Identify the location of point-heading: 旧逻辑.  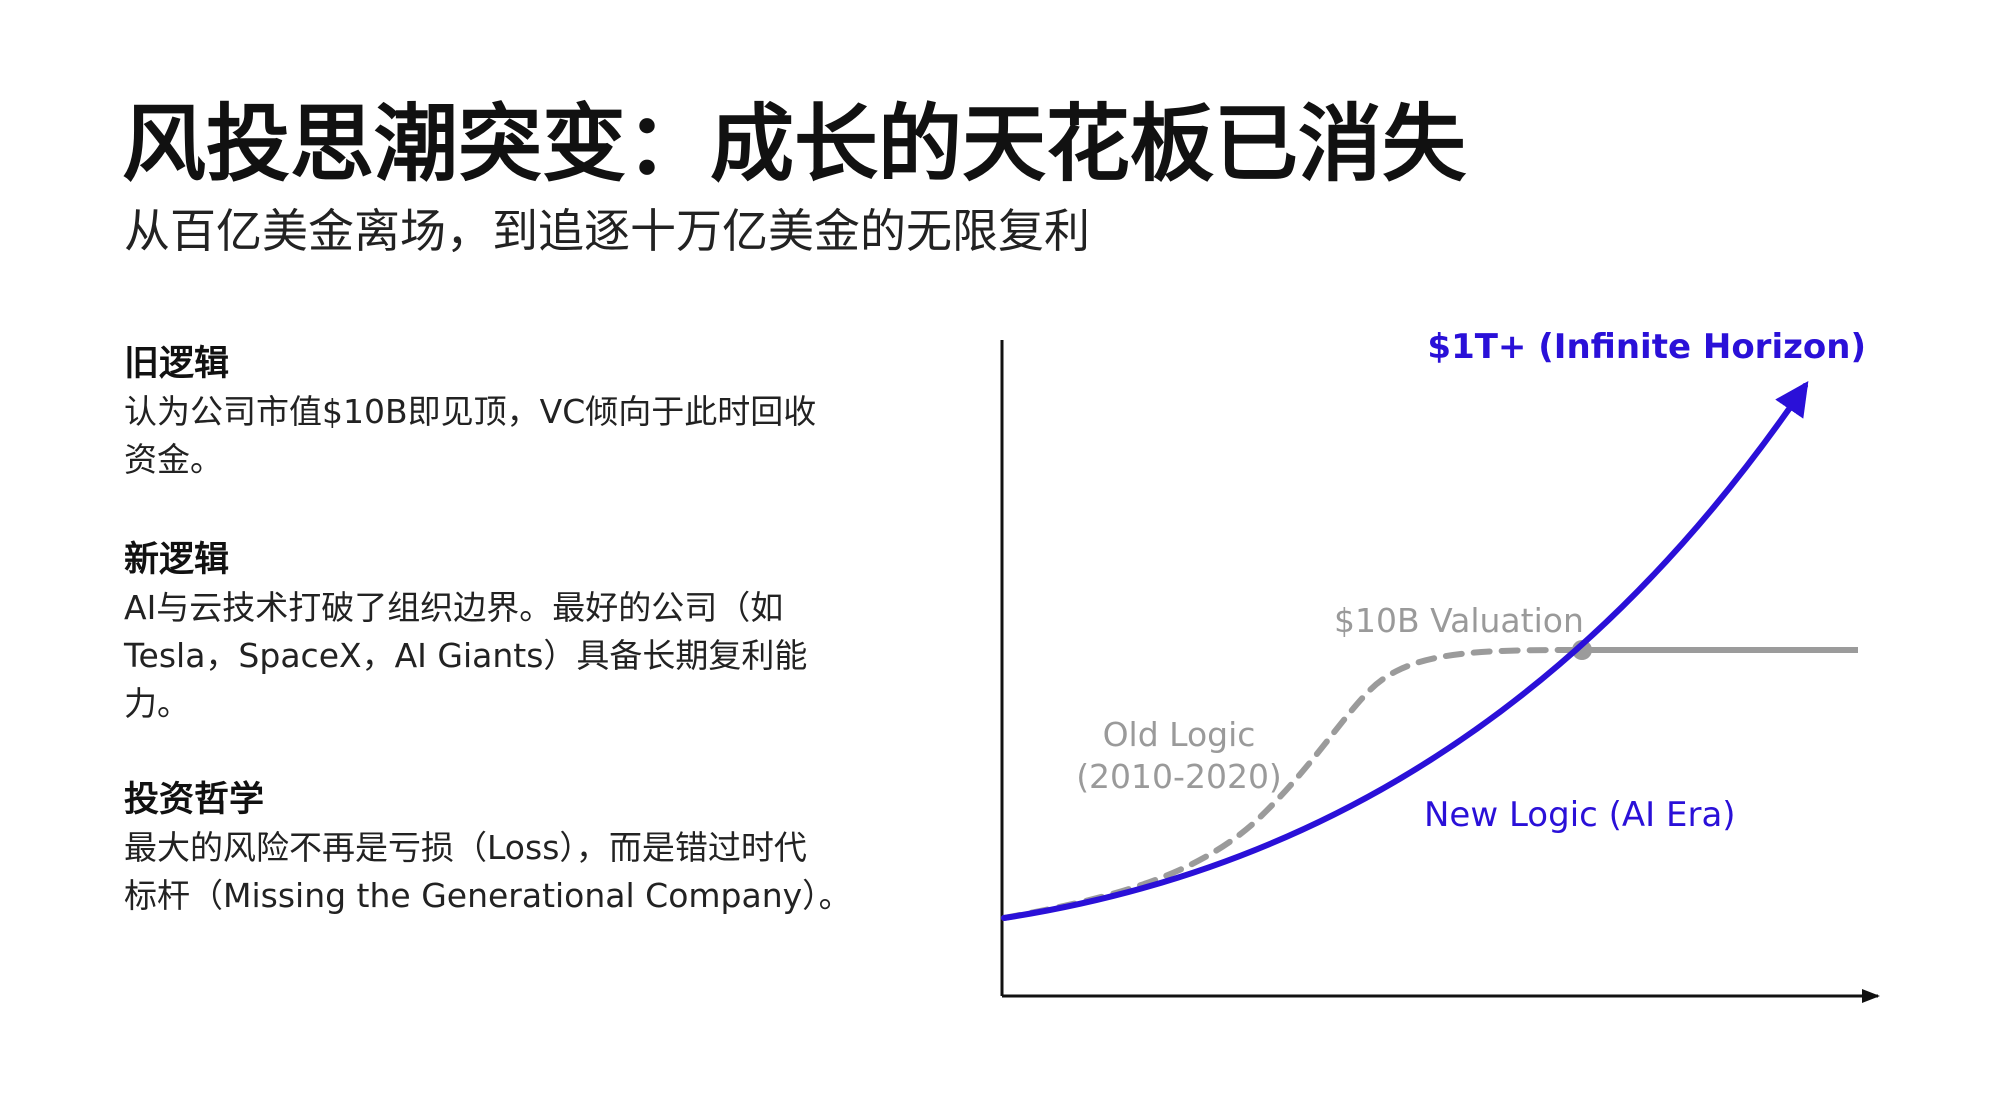
(177, 364).